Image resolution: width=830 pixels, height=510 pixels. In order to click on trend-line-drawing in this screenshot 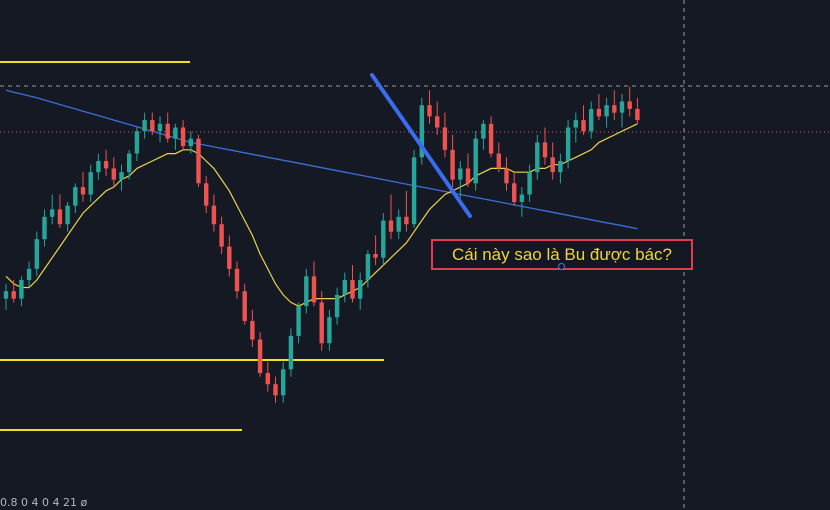, I will do `click(421, 145)`.